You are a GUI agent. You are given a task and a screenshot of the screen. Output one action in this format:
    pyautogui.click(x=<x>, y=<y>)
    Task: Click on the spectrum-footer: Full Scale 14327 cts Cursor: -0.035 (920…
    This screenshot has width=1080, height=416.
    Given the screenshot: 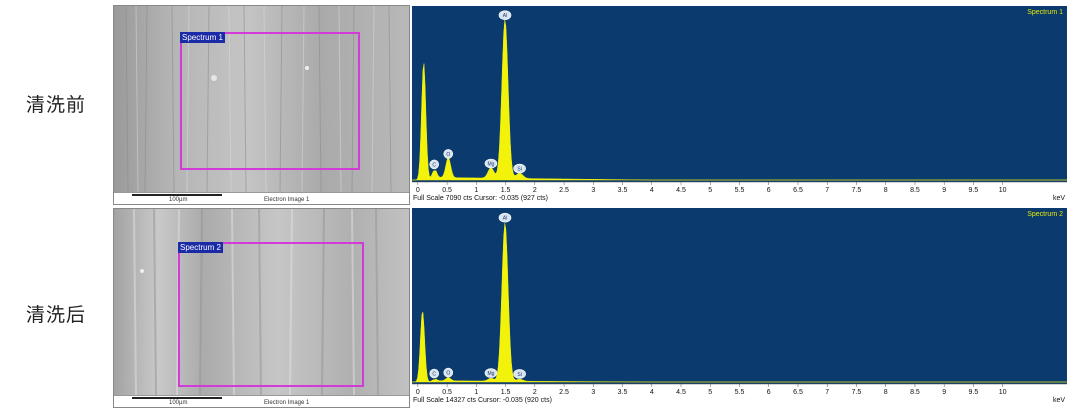 What is the action you would take?
    pyautogui.click(x=482, y=400)
    